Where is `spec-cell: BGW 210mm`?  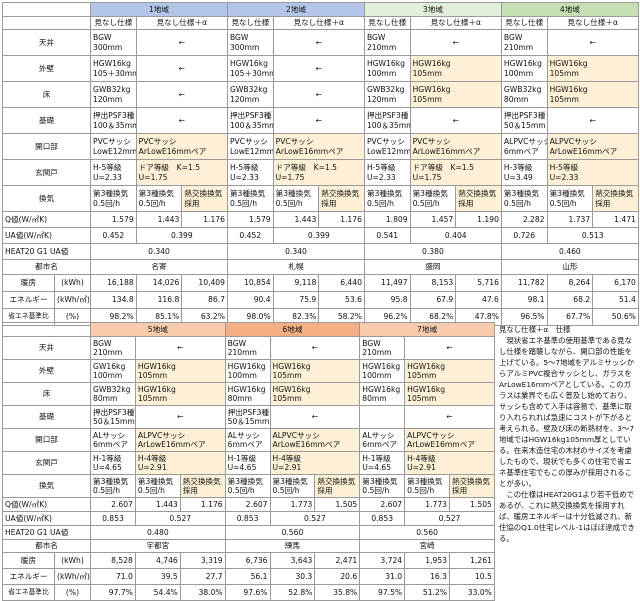
spec-cell: BGW 210mm is located at coordinates (524, 42).